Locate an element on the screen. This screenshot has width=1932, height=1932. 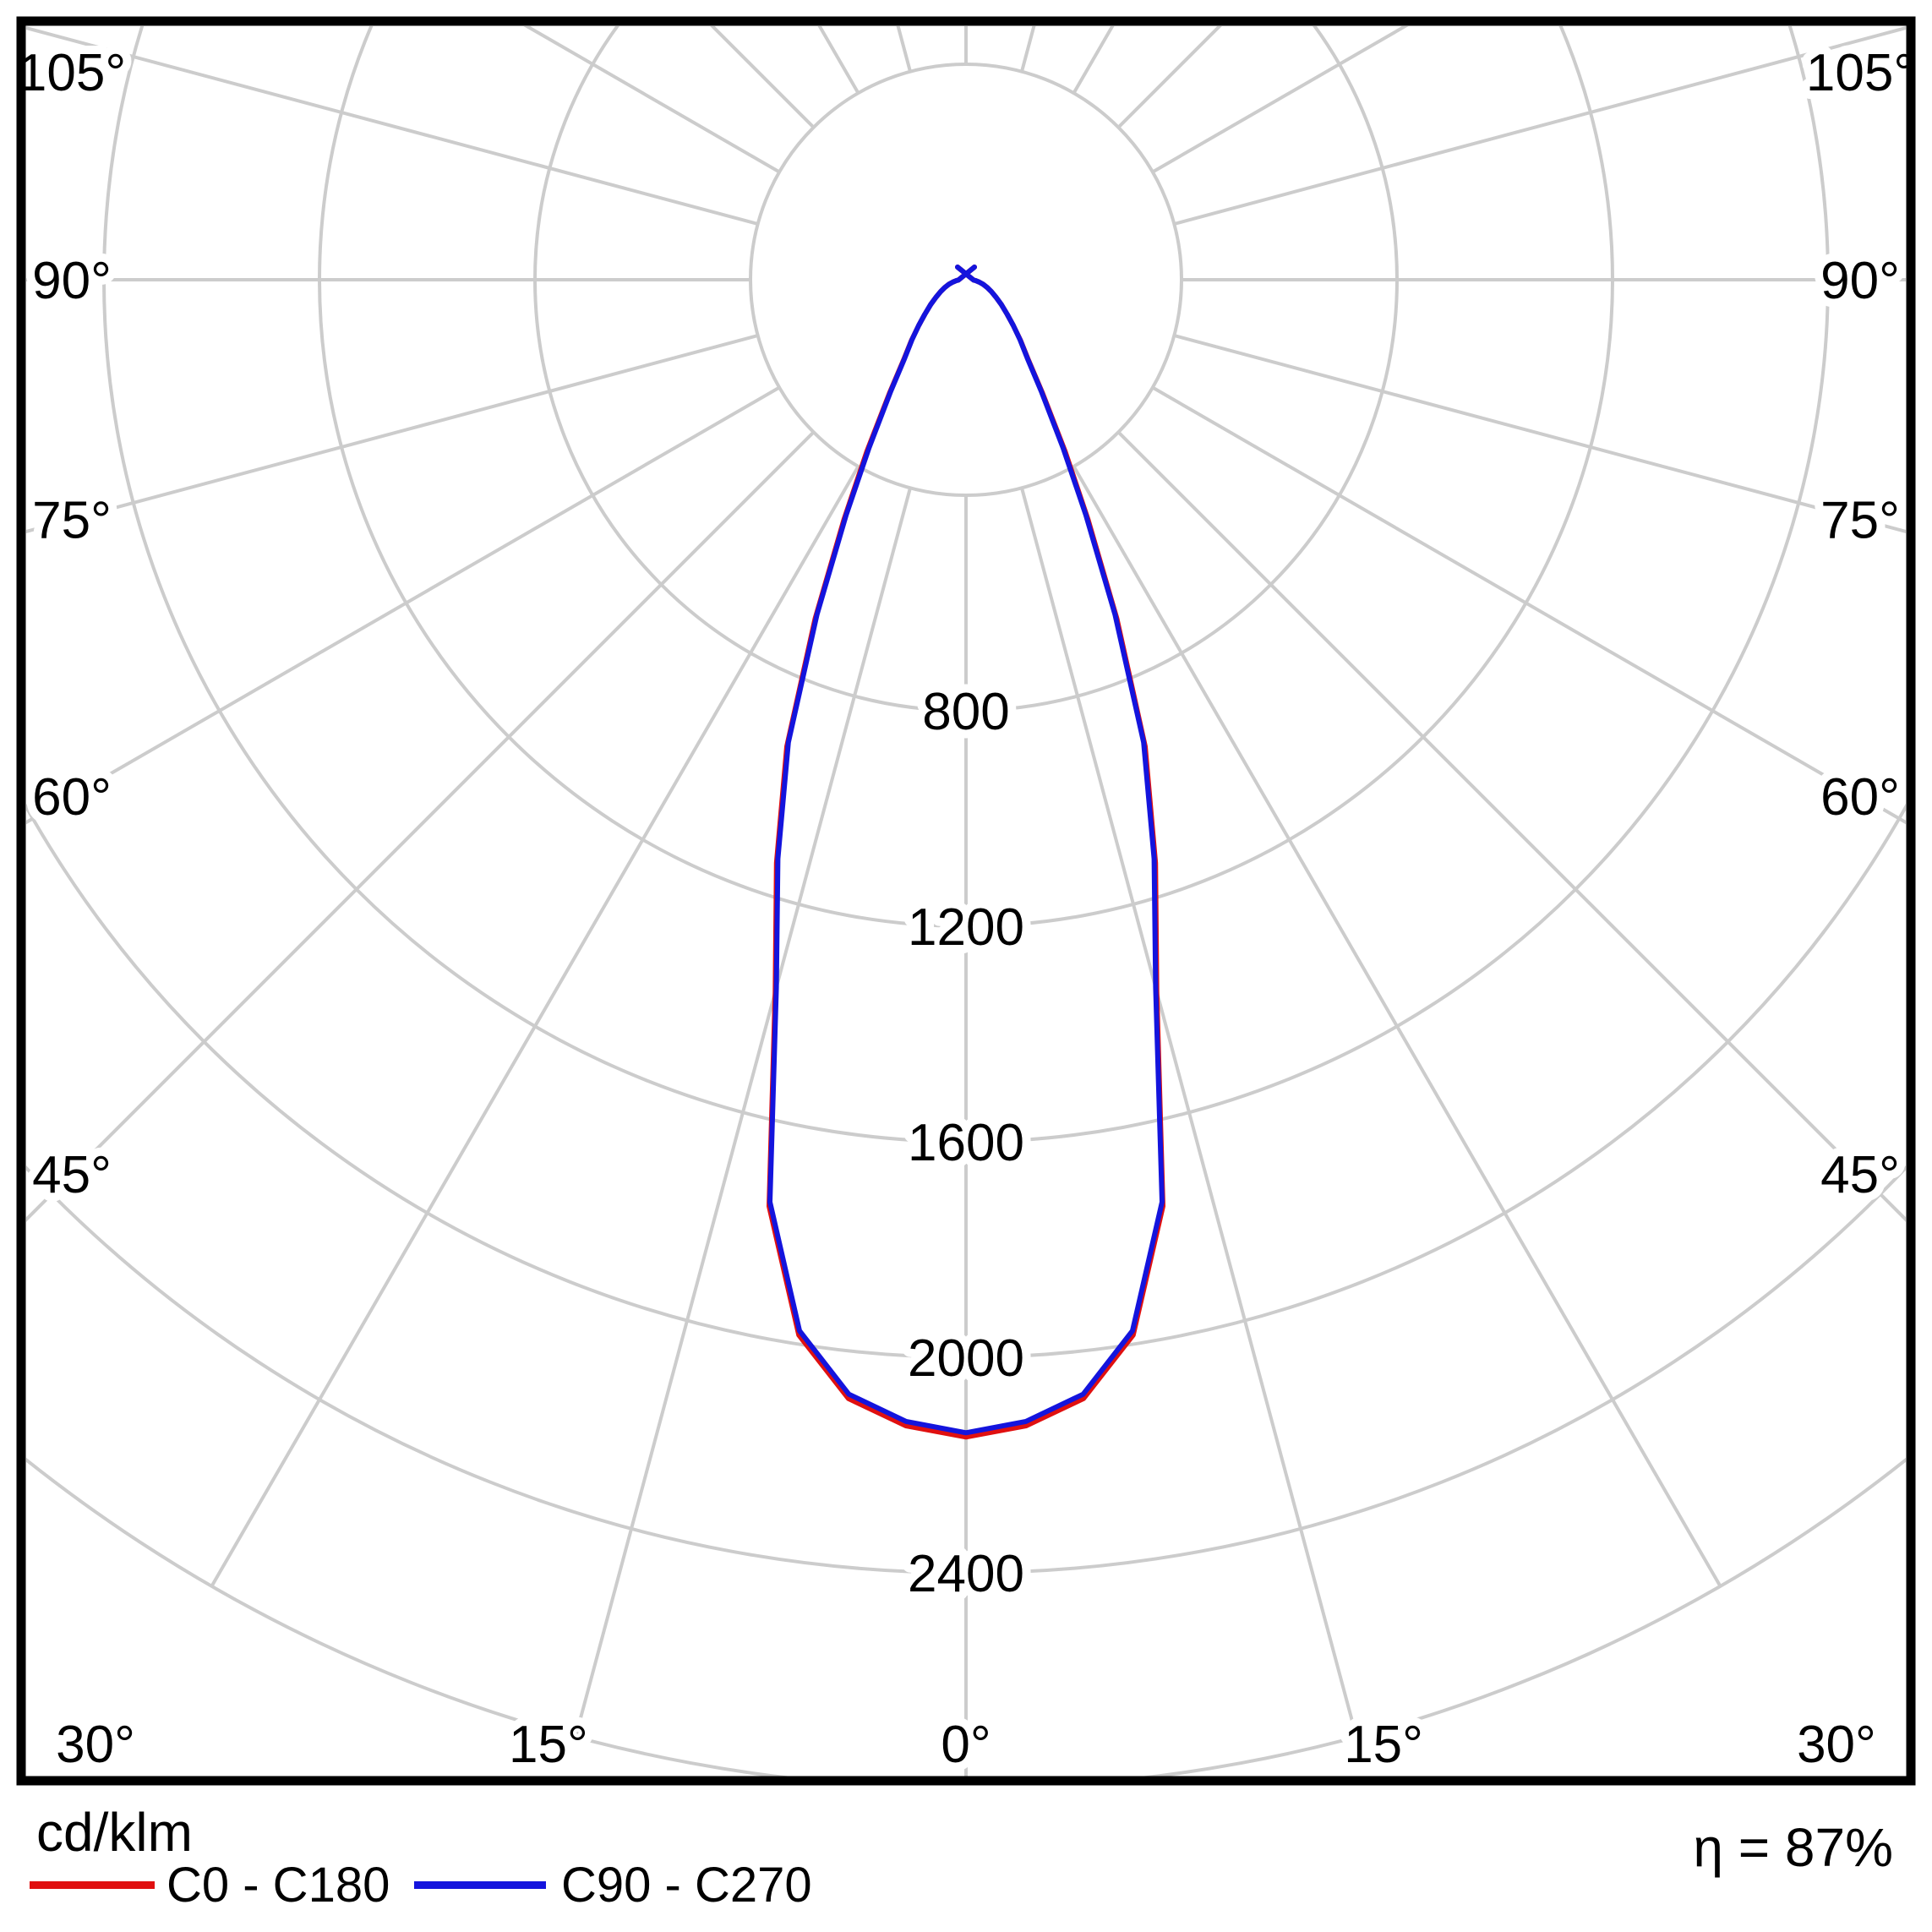
value-labels: 800 1200 1600 2000 2400 is located at coordinates (966, 1143).